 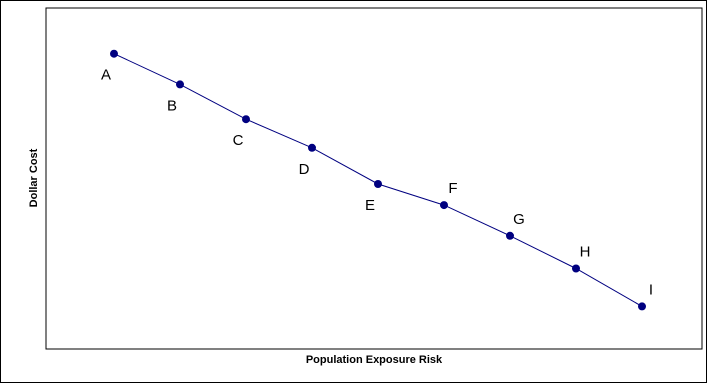 I want to click on x-axis-title: Population Exposure Risk, so click(x=374, y=360).